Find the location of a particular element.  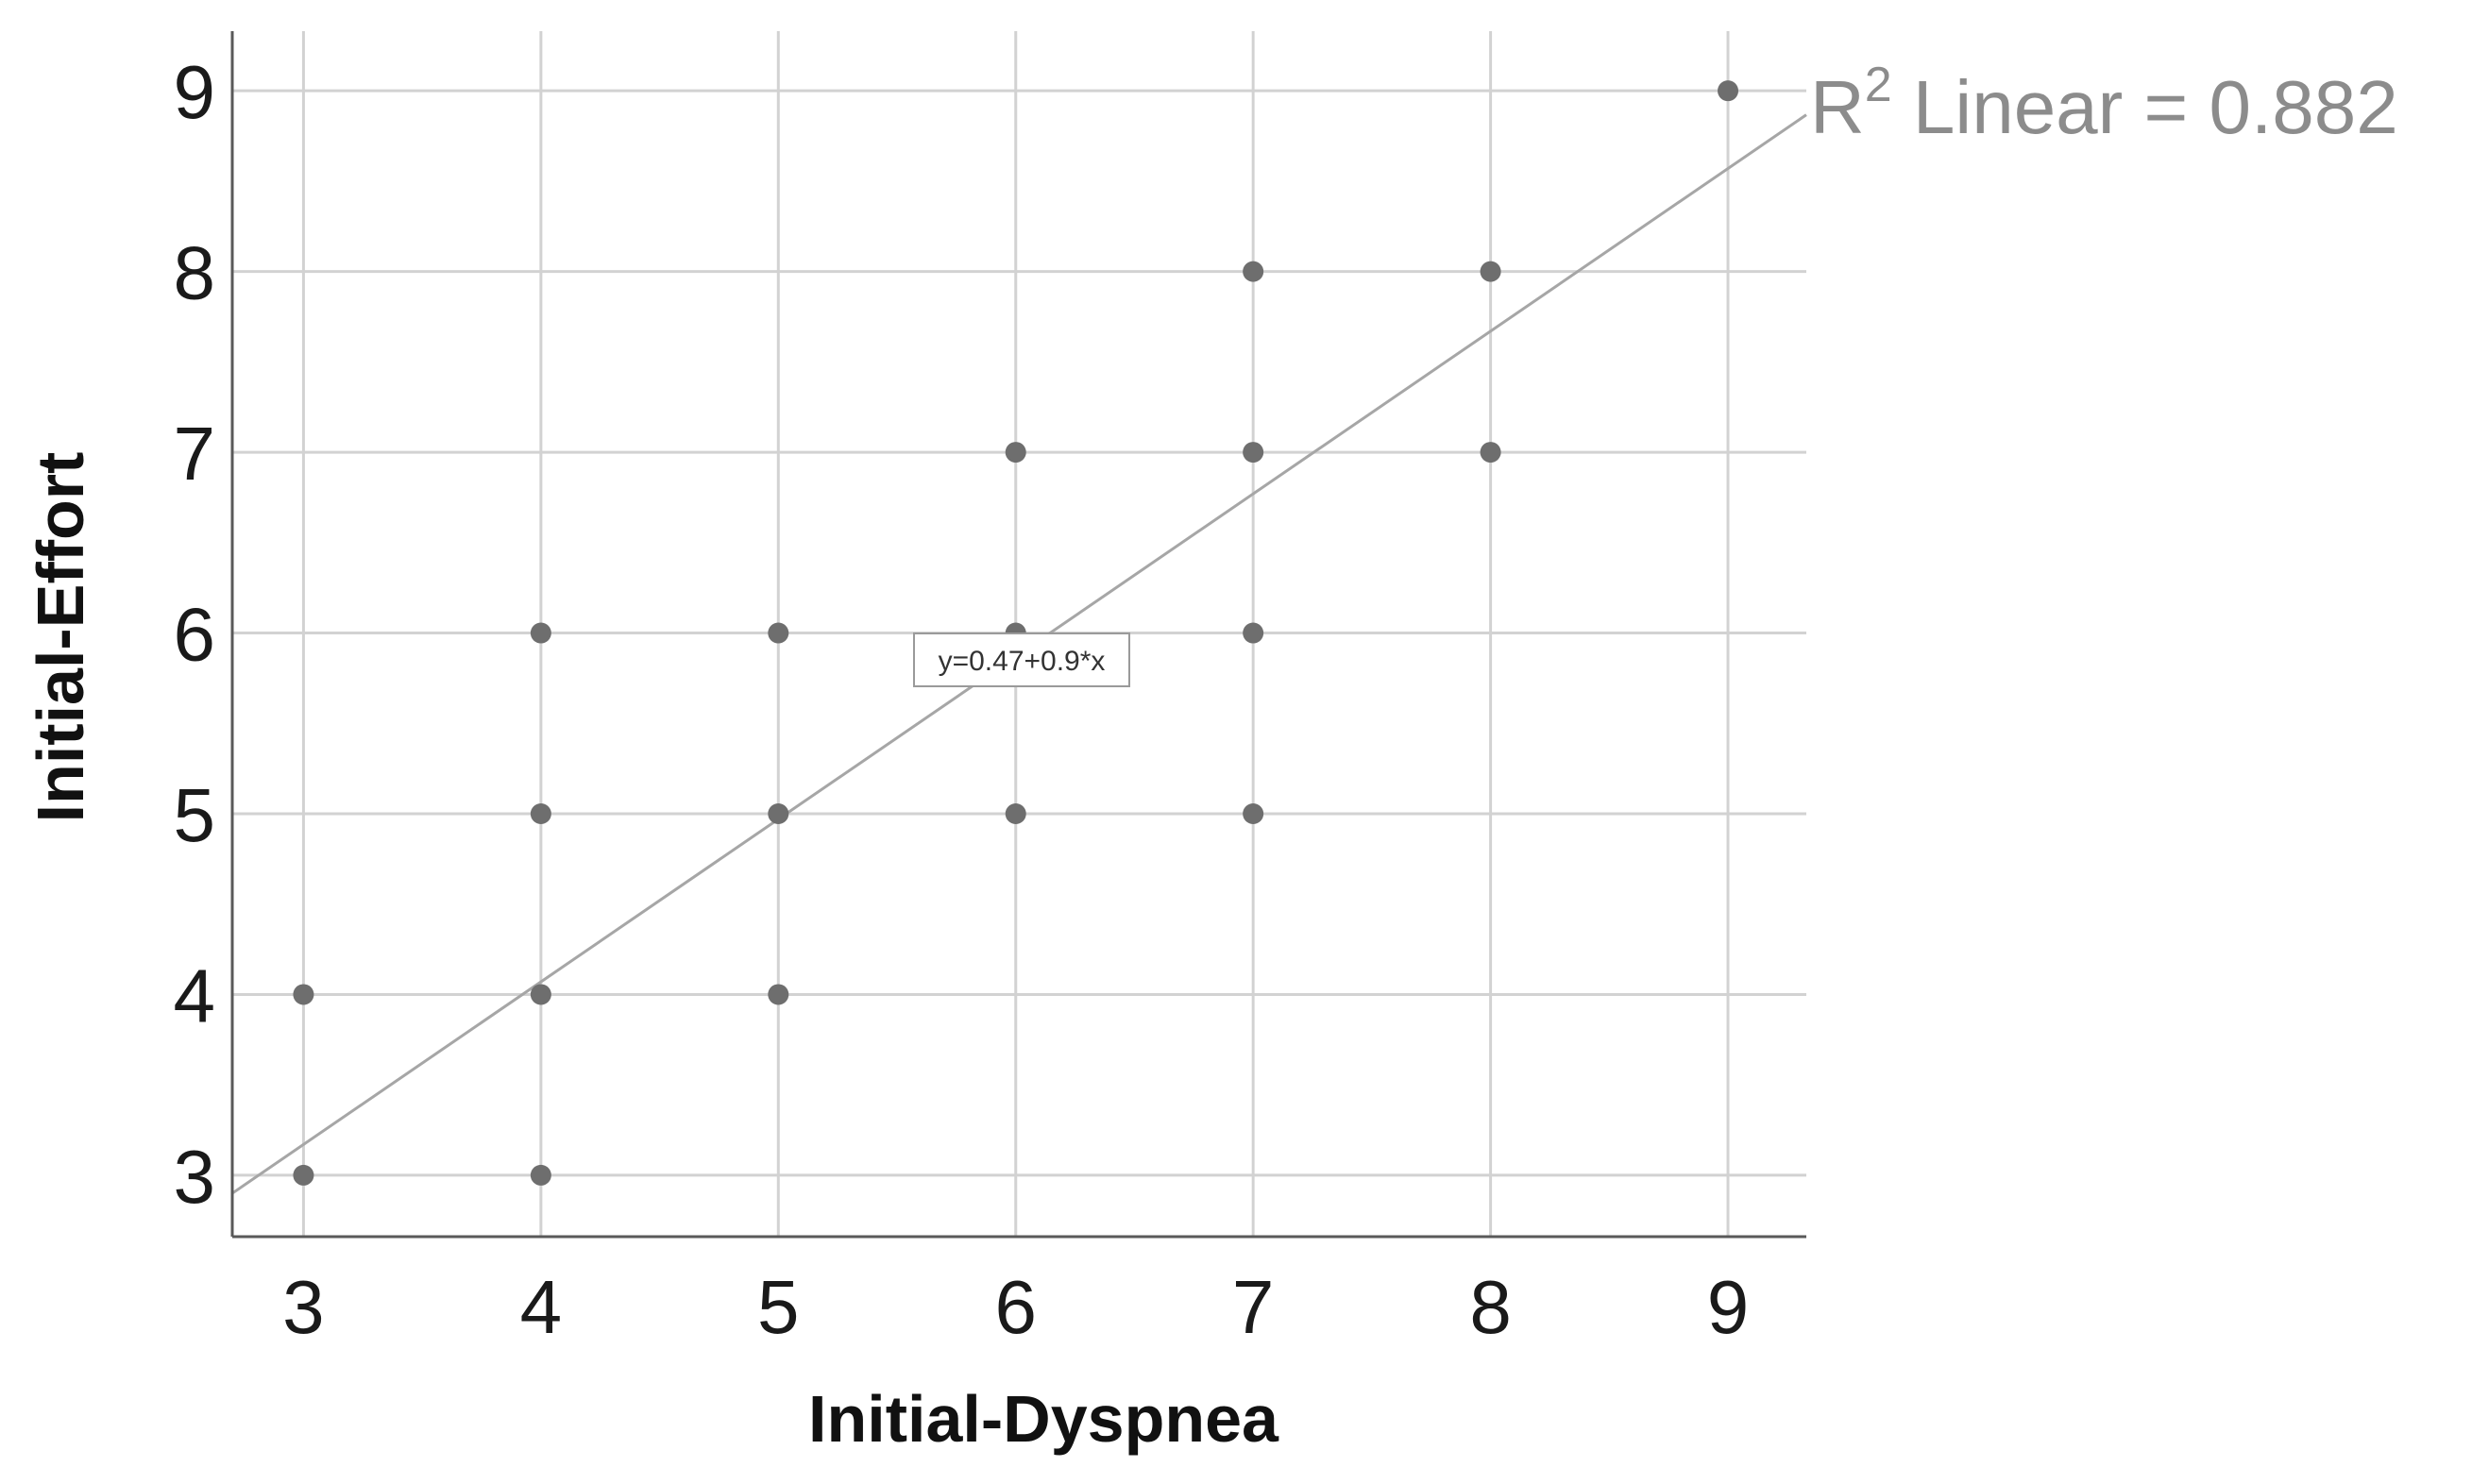

y-tick-label: 6 is located at coordinates (195, 635).